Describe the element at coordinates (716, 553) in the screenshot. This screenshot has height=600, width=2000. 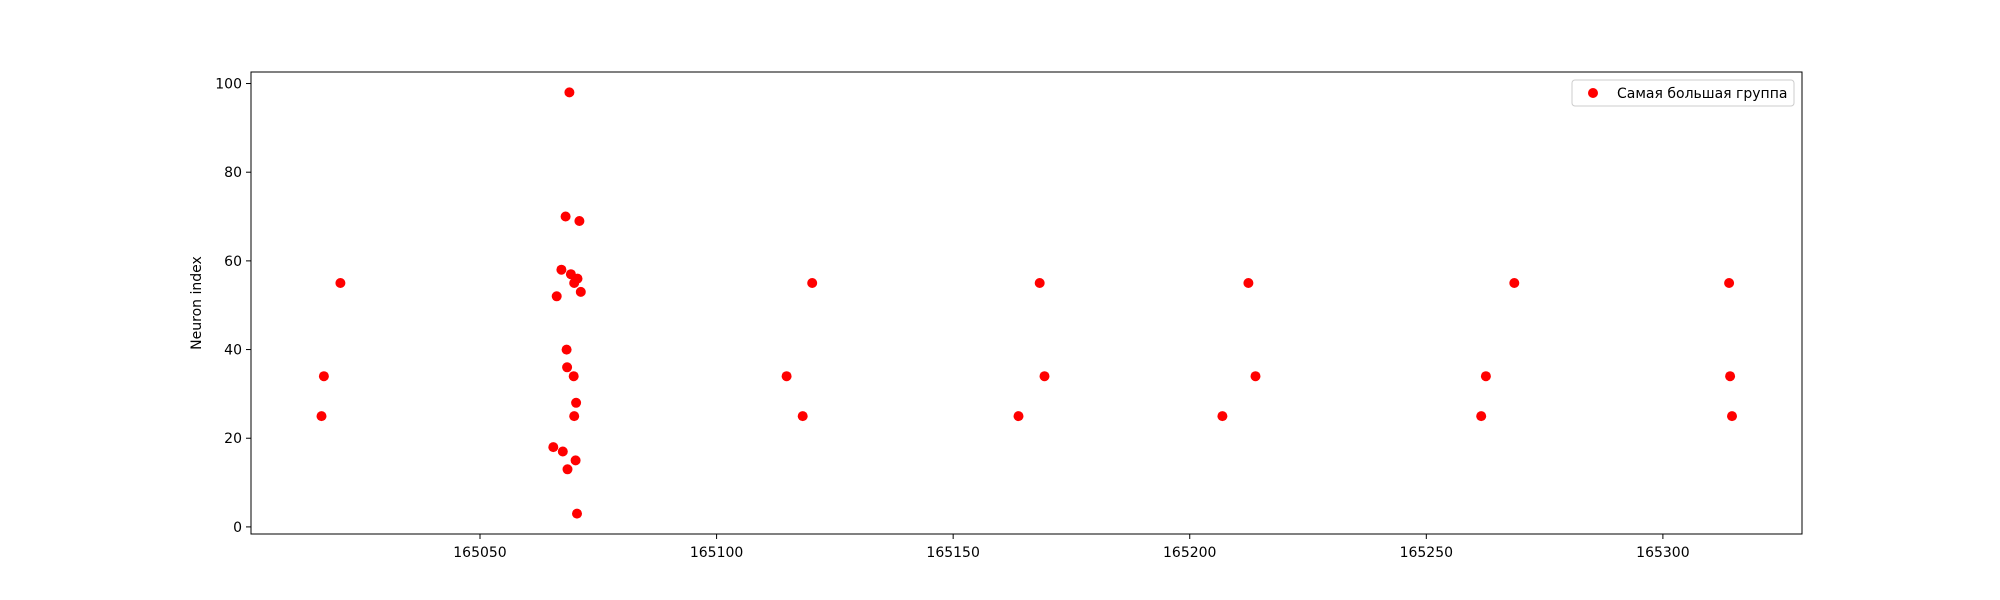
I see `x-tick-label: 165100` at that location.